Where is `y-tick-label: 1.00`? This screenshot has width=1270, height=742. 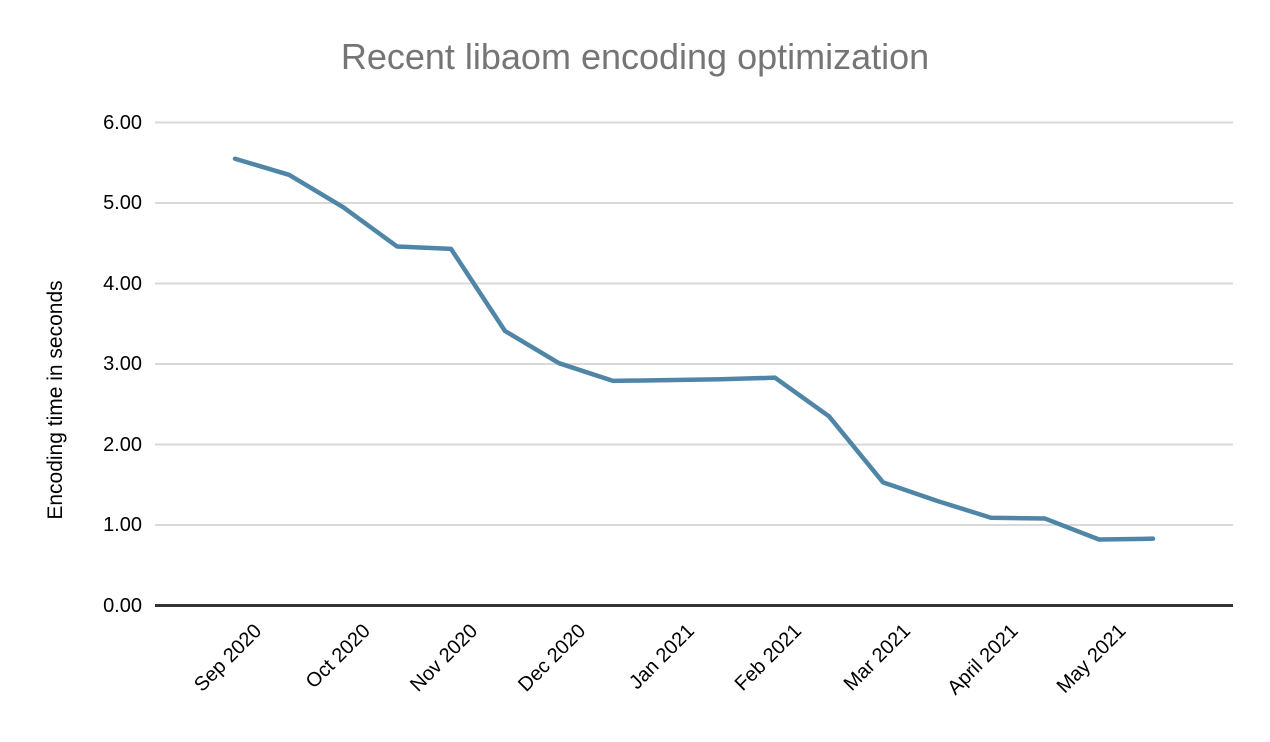 y-tick-label: 1.00 is located at coordinates (122, 525).